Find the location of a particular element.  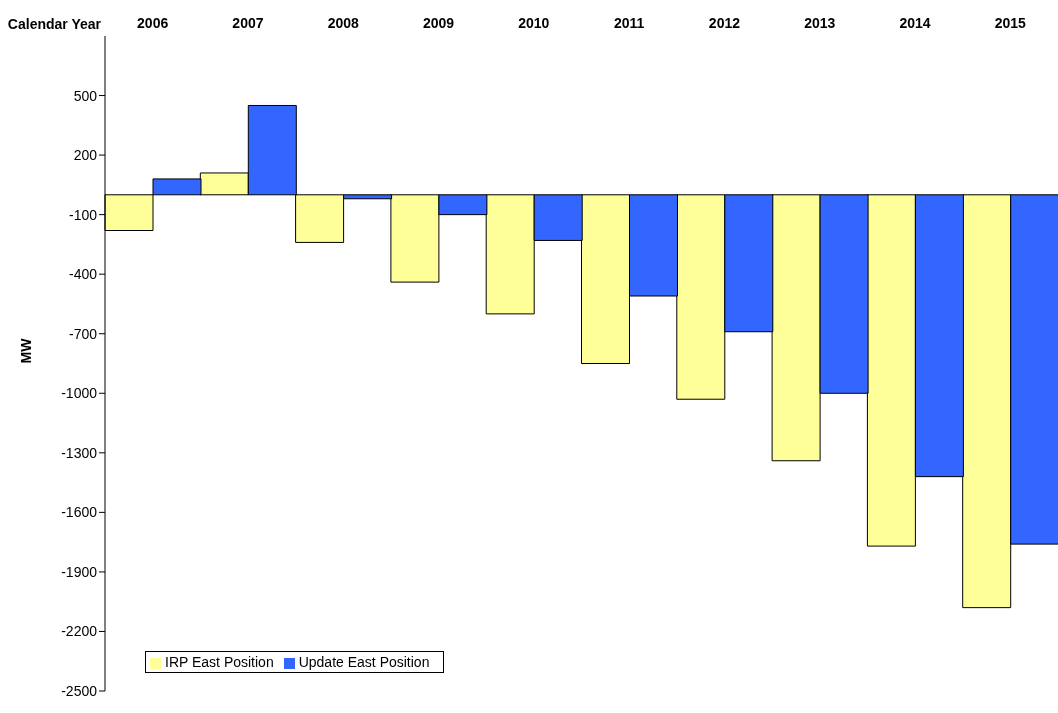

x-tick-label: 2011 is located at coordinates (629, 23).